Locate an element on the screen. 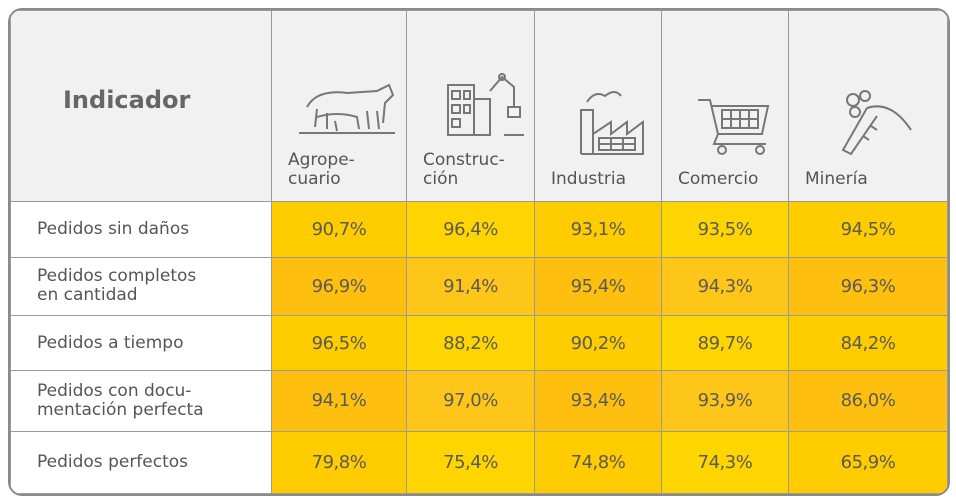 The height and width of the screenshot is (503, 956). header-cell: Comercio is located at coordinates (725, 106).